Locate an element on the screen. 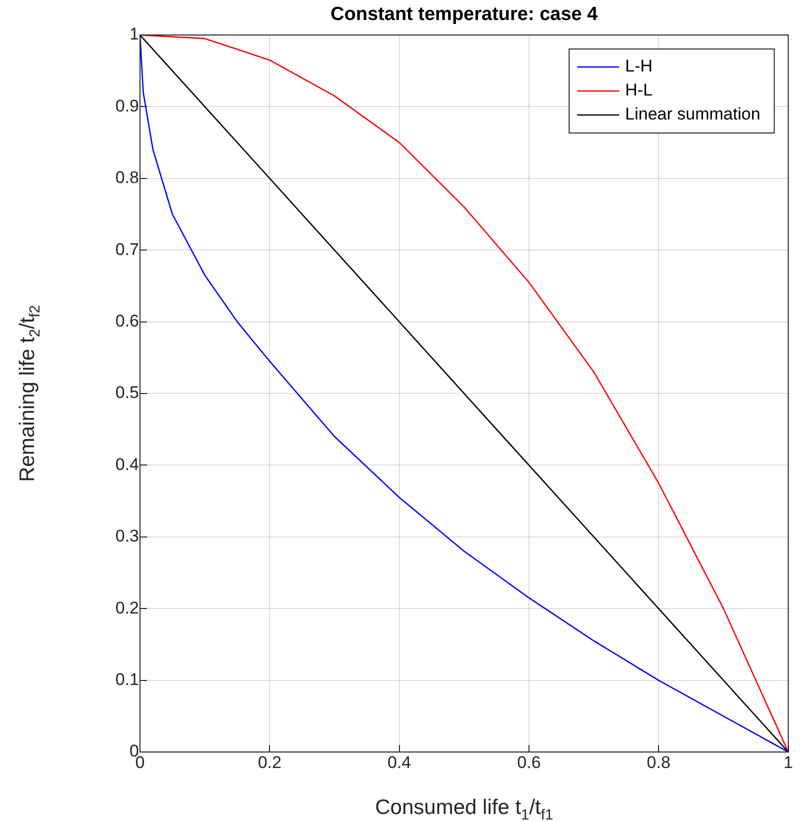 The image size is (801, 822). x-tick-label: 1 is located at coordinates (789, 762).